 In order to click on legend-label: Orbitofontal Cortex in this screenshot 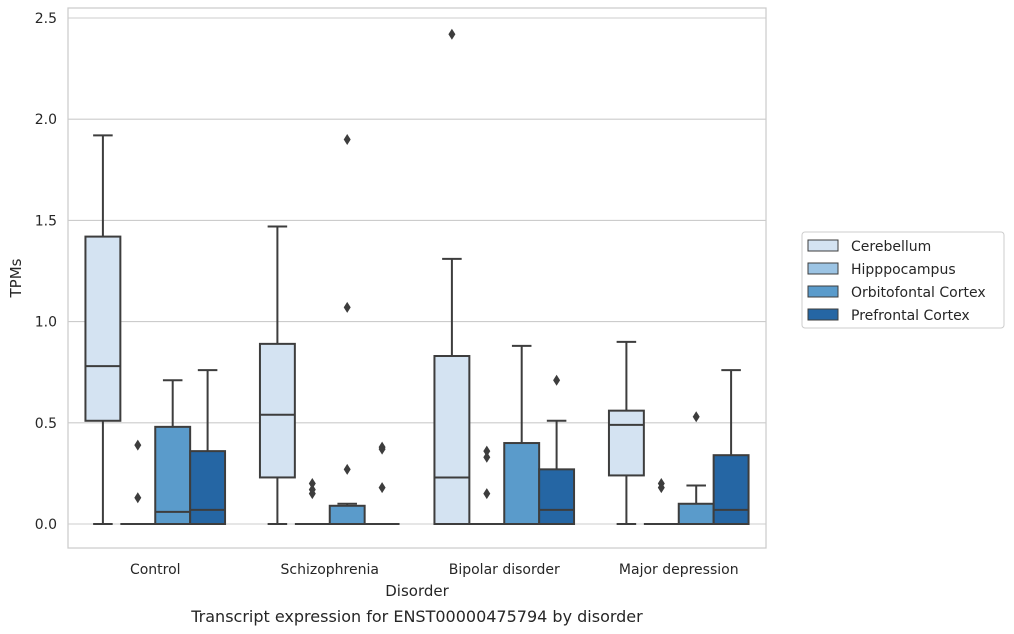, I will do `click(918, 293)`.